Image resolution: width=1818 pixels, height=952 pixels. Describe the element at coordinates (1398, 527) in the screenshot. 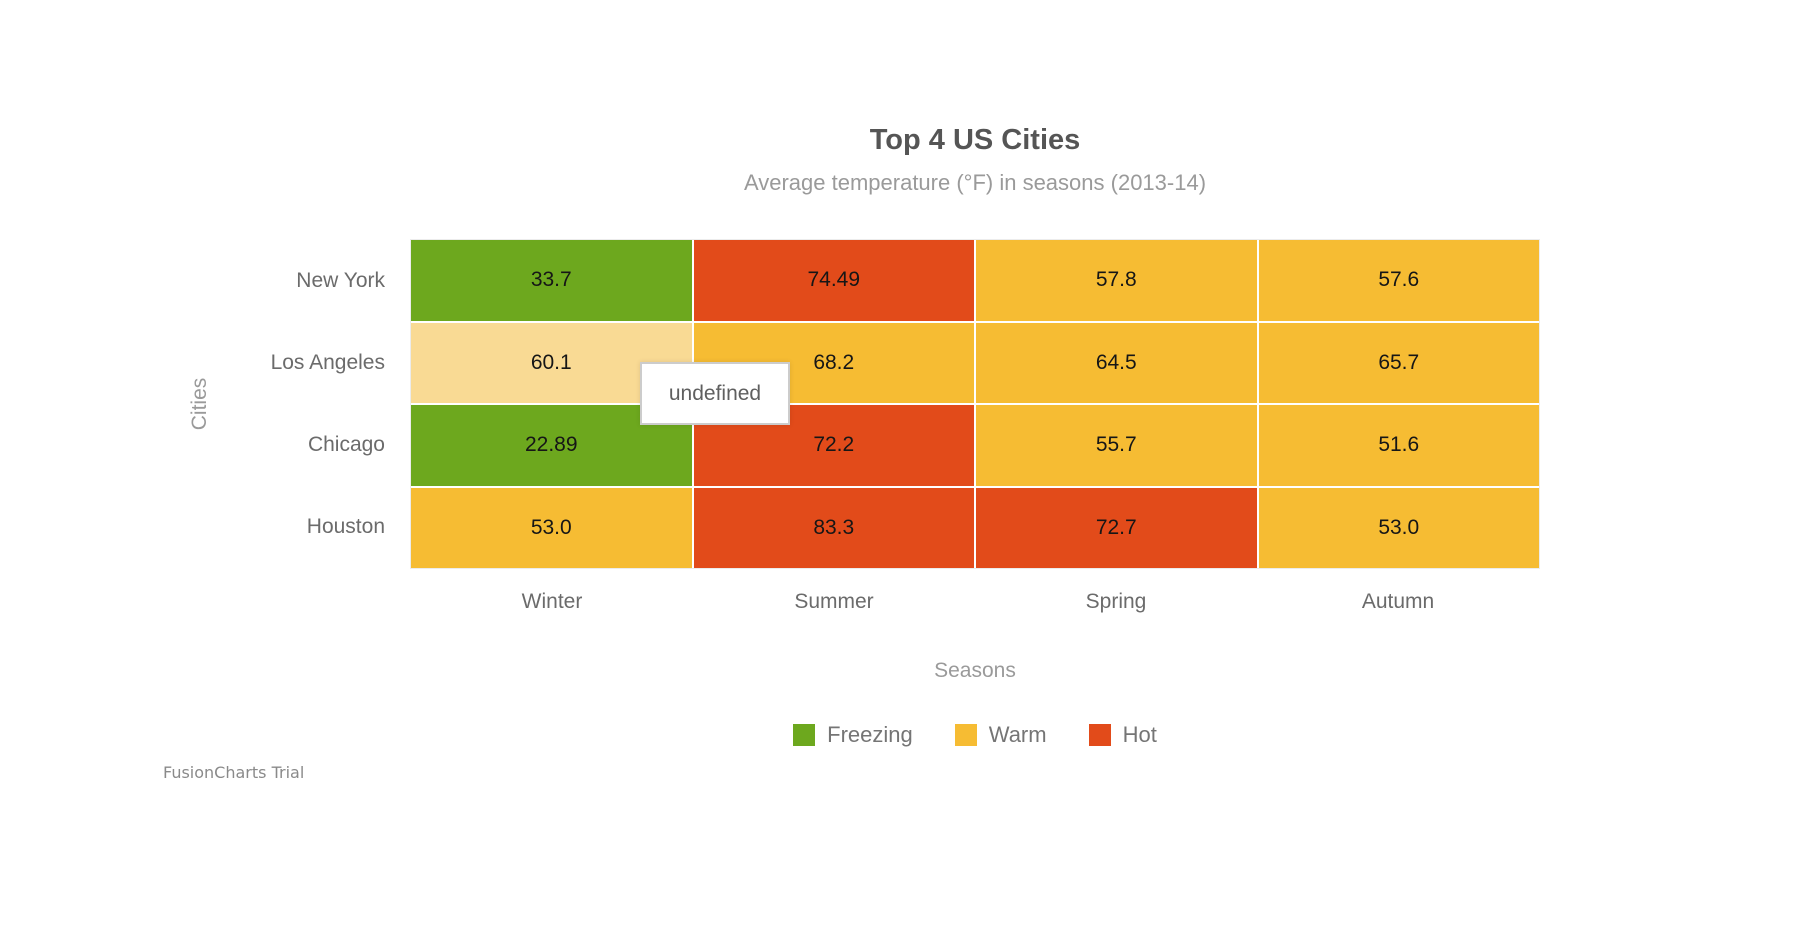

I see `cell-houston-autumn: 53.0` at that location.